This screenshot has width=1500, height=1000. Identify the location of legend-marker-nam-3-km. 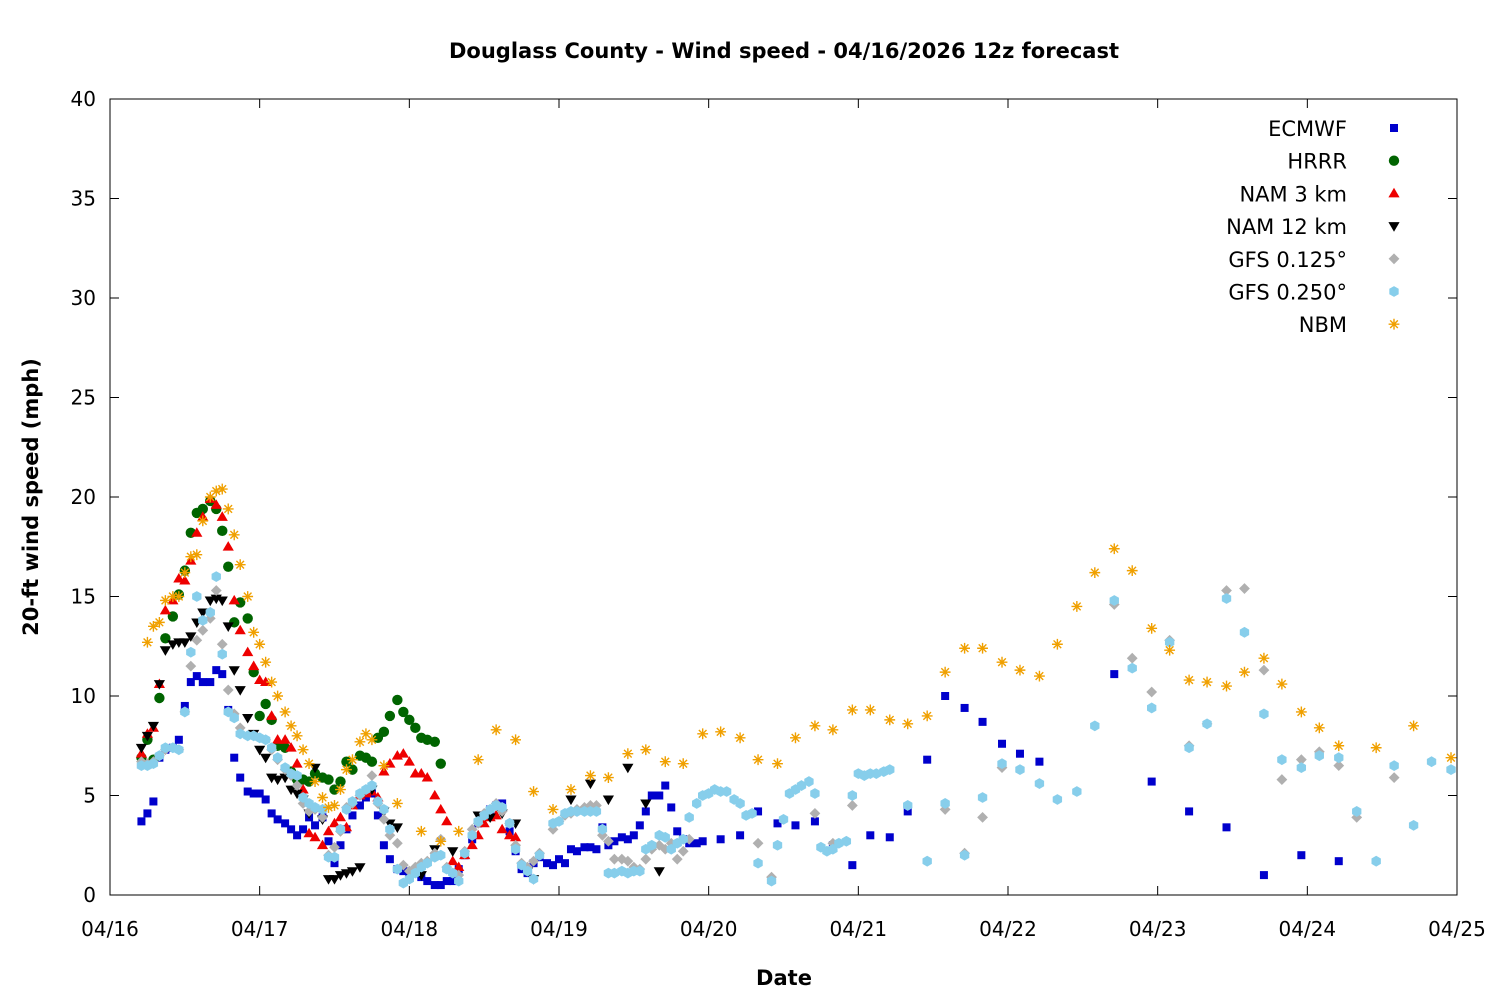
(1394, 192).